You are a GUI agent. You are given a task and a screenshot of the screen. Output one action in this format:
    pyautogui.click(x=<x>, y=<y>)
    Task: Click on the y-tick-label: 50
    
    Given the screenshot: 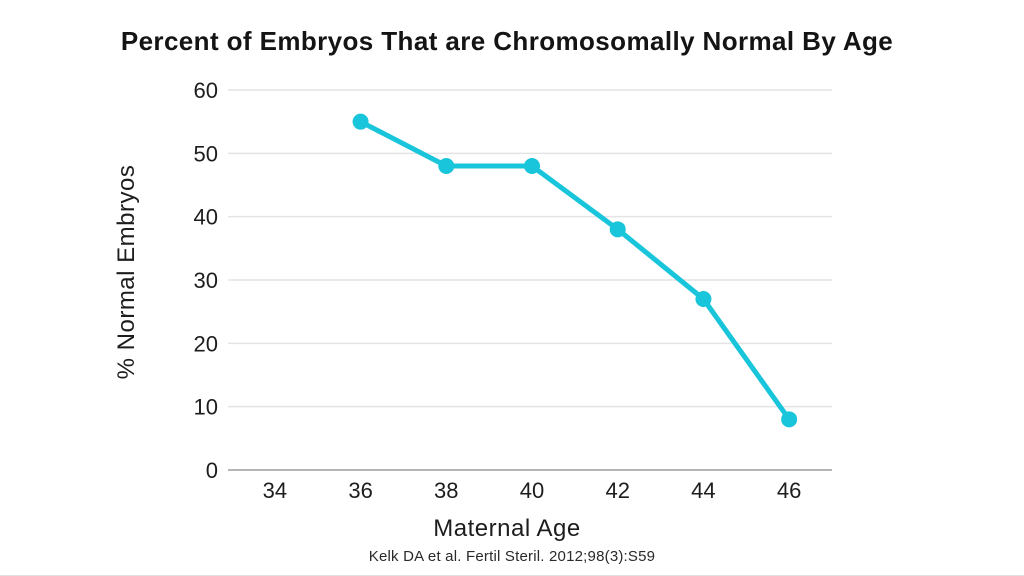 What is the action you would take?
    pyautogui.click(x=206, y=153)
    